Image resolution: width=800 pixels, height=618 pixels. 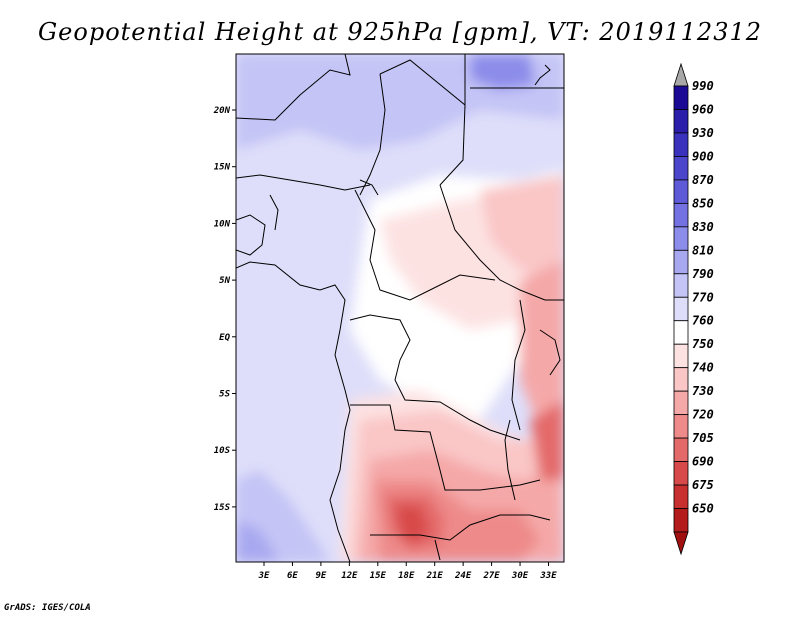 What do you see at coordinates (47, 608) in the screenshot?
I see `grads-credit: GrADS: IGES/COLA` at bounding box center [47, 608].